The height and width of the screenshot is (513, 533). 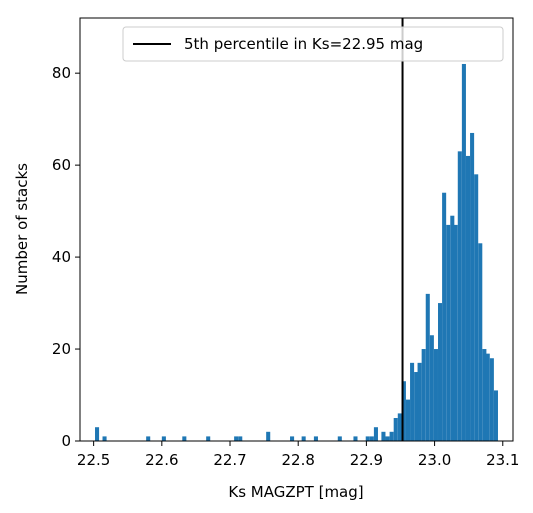 I want to click on y-tick-label: 0, so click(x=66, y=441).